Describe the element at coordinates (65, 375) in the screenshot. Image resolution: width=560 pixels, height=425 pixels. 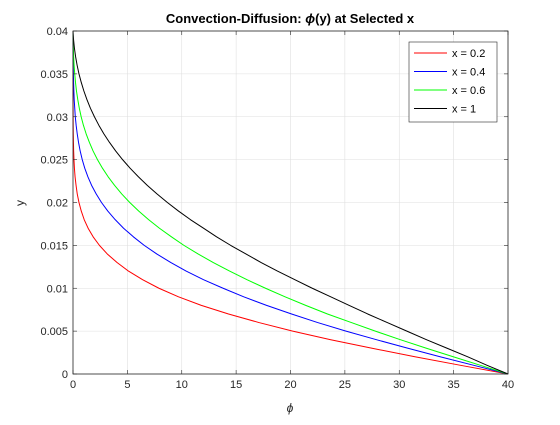
I see `y-tick-label: 0` at that location.